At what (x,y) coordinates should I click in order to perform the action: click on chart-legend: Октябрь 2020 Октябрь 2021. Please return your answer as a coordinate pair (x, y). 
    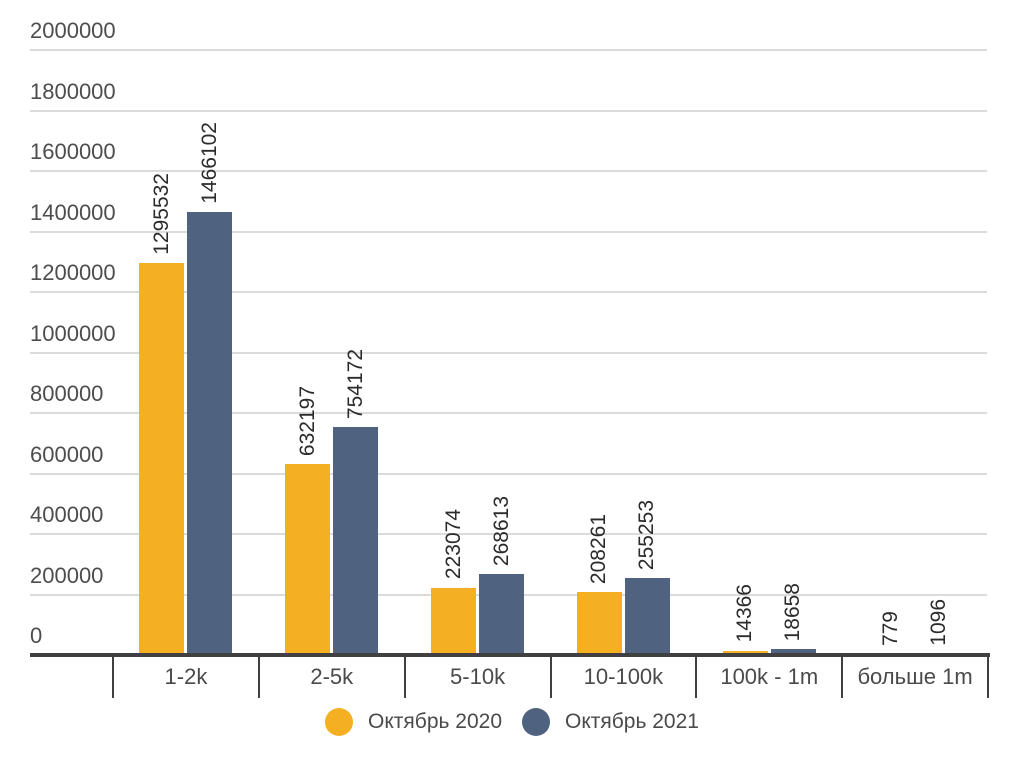
    Looking at the image, I should click on (512, 722).